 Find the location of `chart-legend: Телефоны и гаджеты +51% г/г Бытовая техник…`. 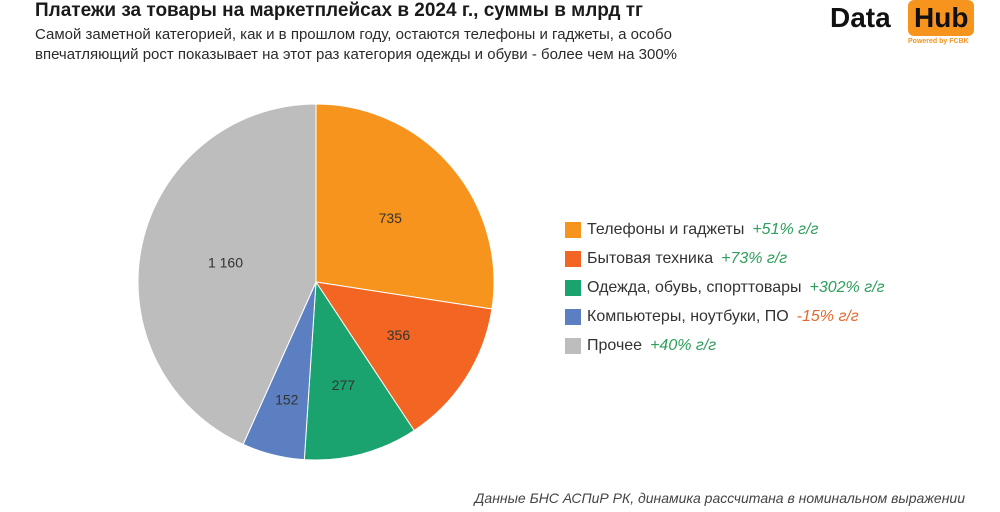

chart-legend: Телефоны и гаджеты +51% г/г Бытовая техник… is located at coordinates (724, 287).